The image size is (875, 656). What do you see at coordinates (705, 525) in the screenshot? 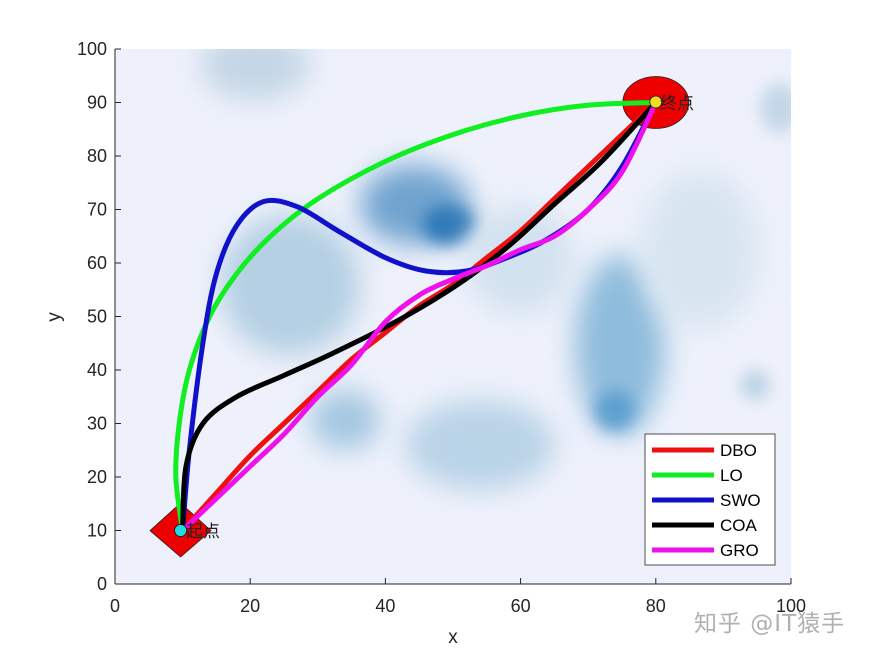
I see `legend-item-coa: COA` at bounding box center [705, 525].